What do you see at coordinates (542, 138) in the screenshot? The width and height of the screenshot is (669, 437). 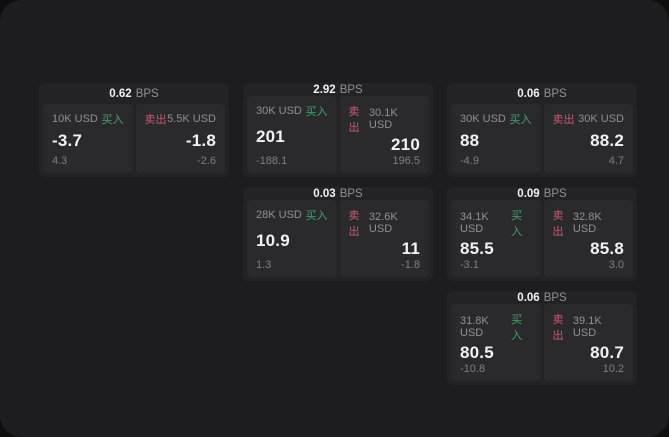 I see `quote-panels: 30K USD 买入 88 -4.9 卖出 30K USD 88.2 4.7` at bounding box center [542, 138].